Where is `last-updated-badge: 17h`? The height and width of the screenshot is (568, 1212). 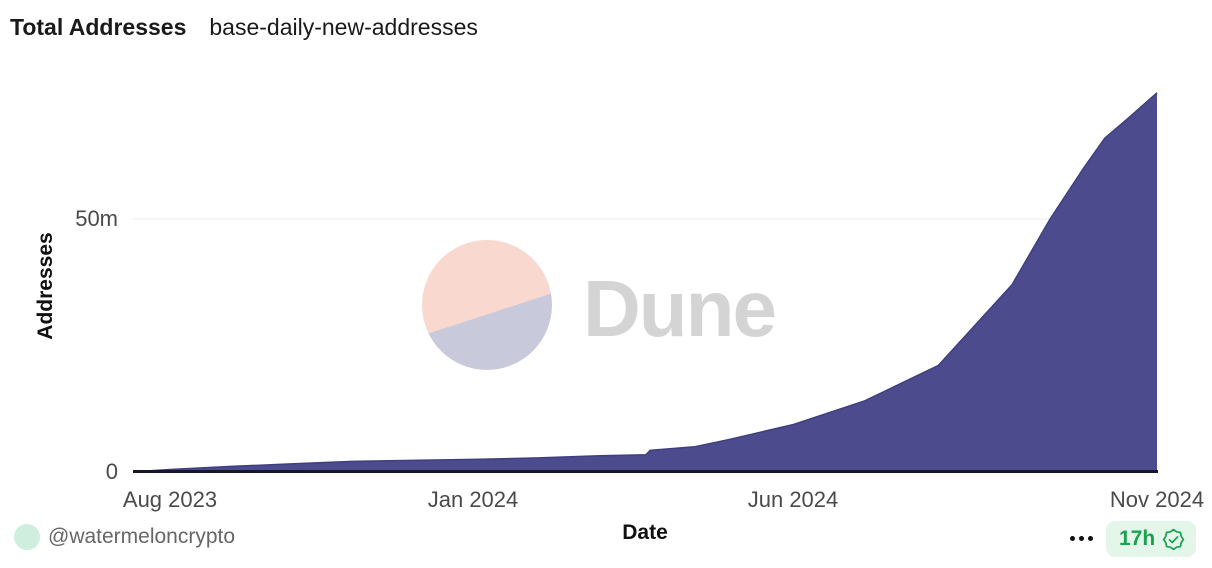
last-updated-badge: 17h is located at coordinates (1151, 539).